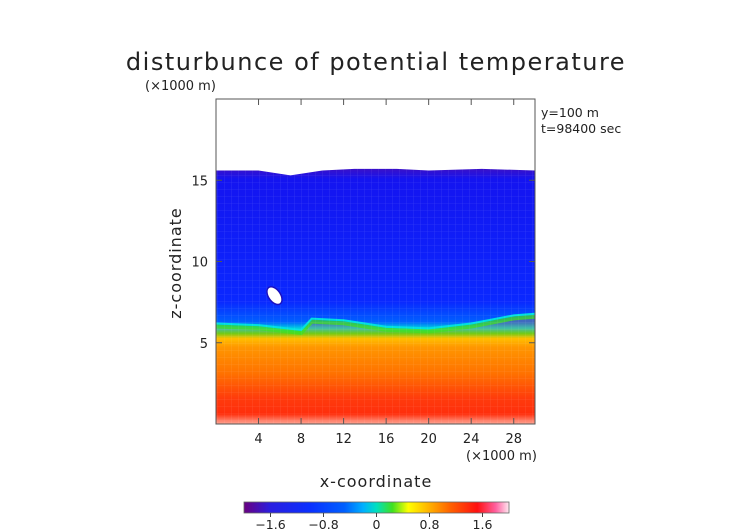  Describe the element at coordinates (570, 112) in the screenshot. I see `annotation-y: y=100 m` at that location.